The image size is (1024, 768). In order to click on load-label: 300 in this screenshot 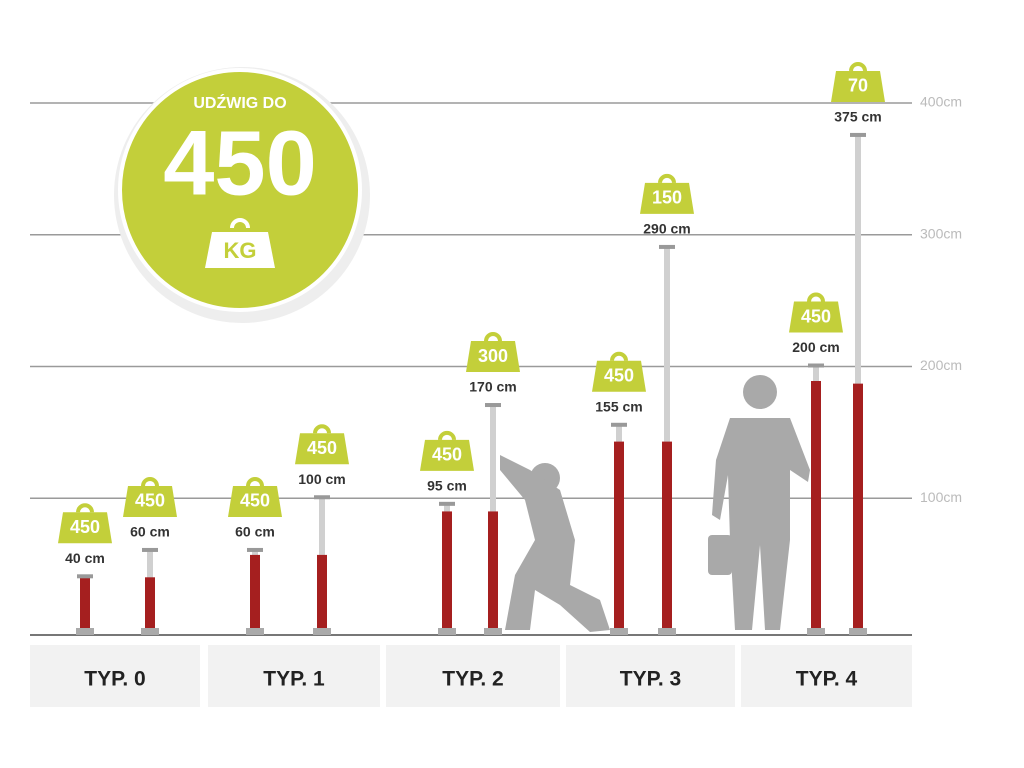, I will do `click(493, 356)`.